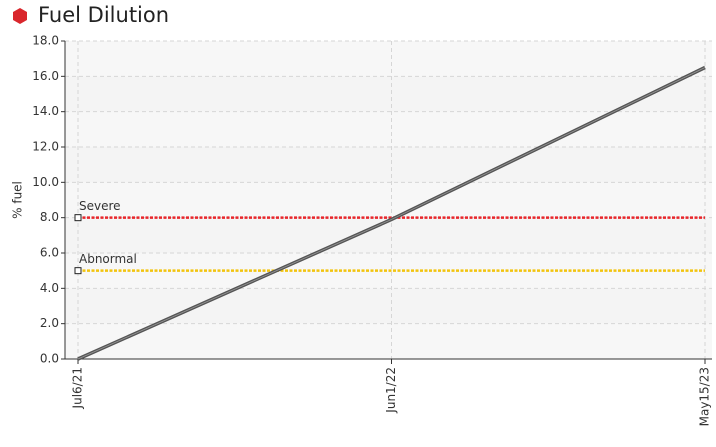 The height and width of the screenshot is (447, 716). What do you see at coordinates (103, 15) in the screenshot?
I see `chart-title: Fuel Dilution` at bounding box center [103, 15].